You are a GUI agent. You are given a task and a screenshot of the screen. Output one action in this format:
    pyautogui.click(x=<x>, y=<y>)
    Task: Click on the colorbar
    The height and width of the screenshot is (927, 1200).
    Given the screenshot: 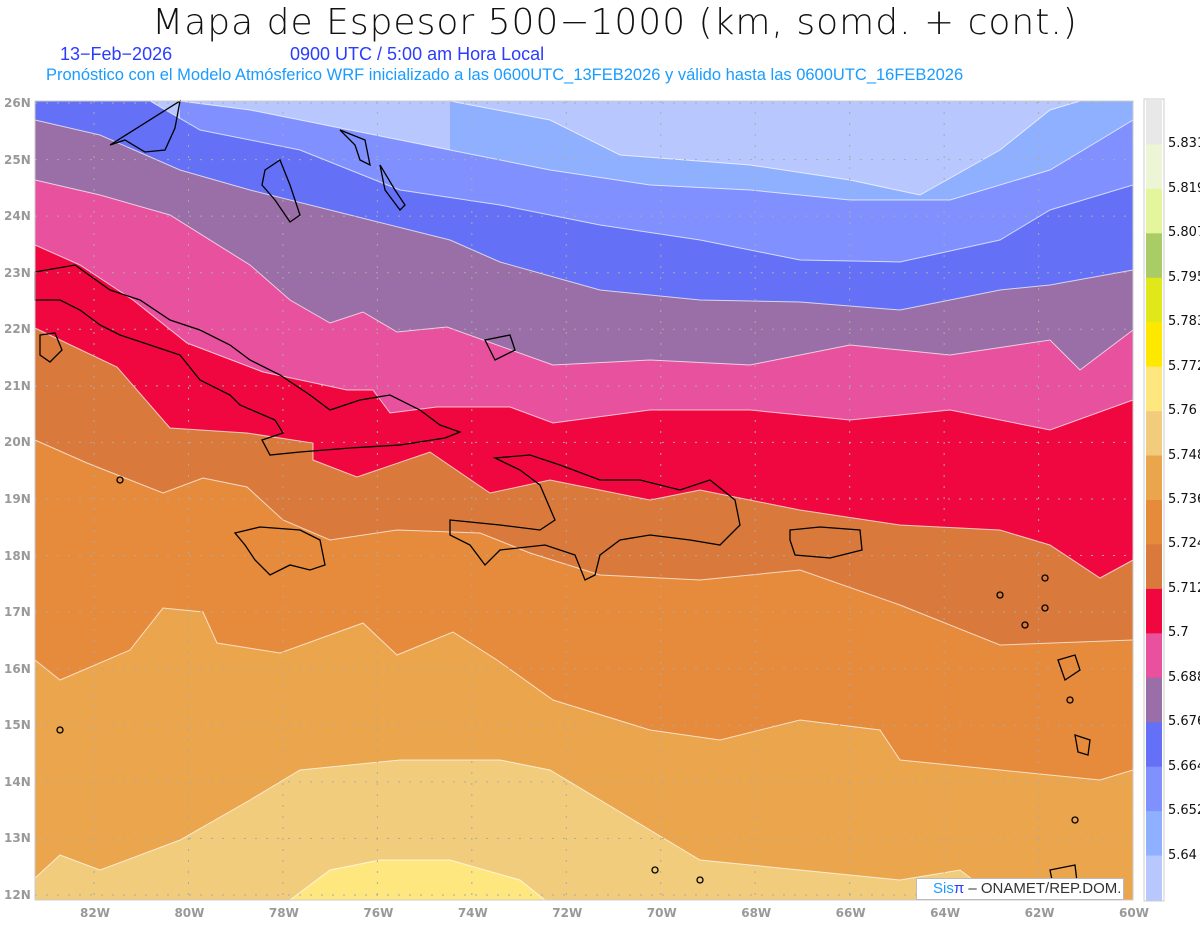 What is the action you would take?
    pyautogui.click(x=1154, y=500)
    